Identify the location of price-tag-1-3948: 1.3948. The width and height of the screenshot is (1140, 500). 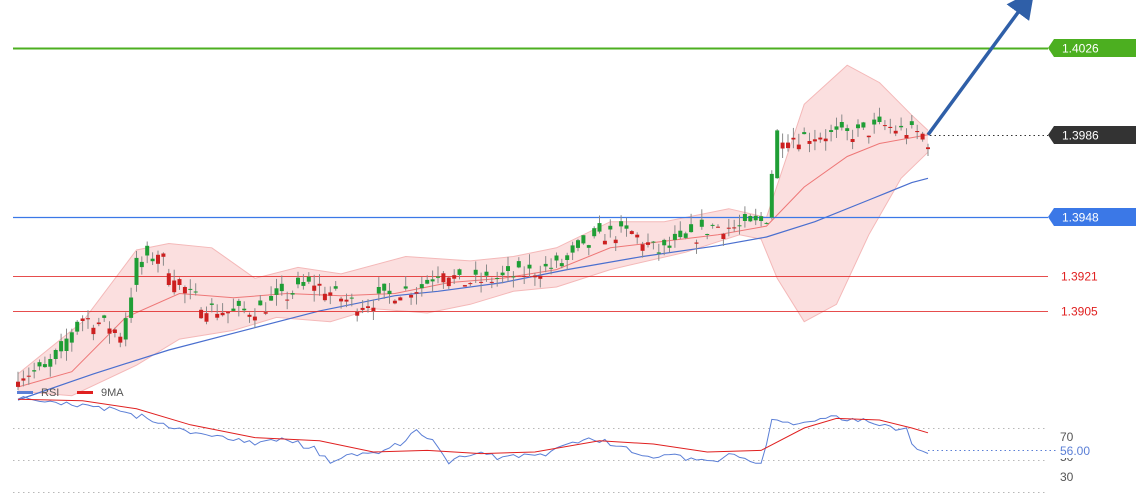
(1092, 217).